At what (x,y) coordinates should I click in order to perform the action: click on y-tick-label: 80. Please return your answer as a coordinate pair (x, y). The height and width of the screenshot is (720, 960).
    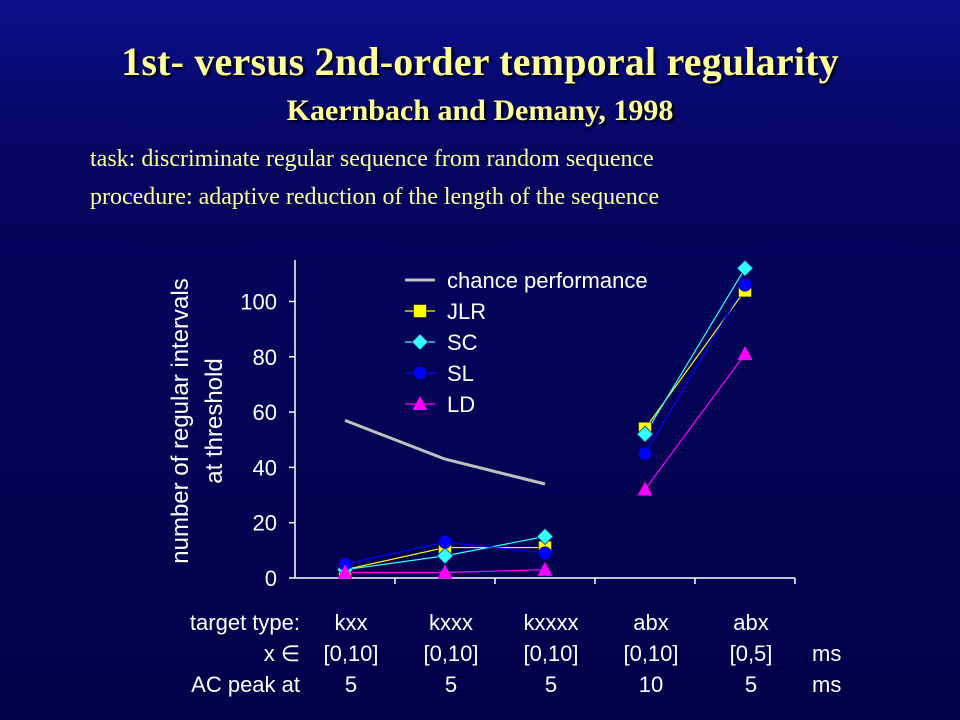
    Looking at the image, I should click on (265, 357).